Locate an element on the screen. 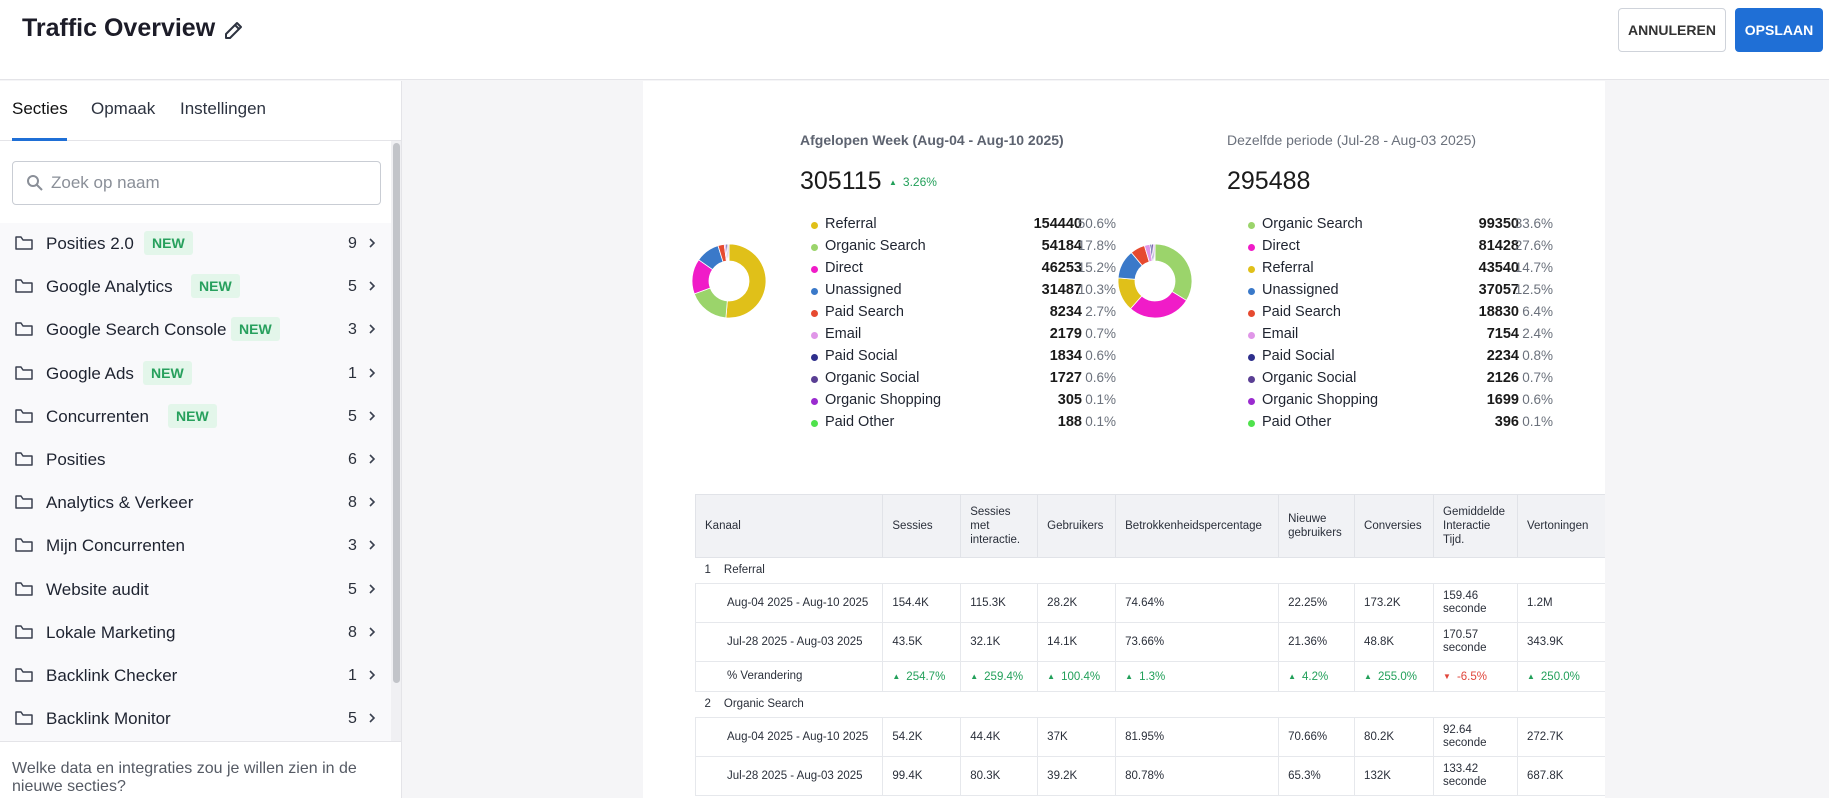  change-value: 255.0% is located at coordinates (1397, 676).